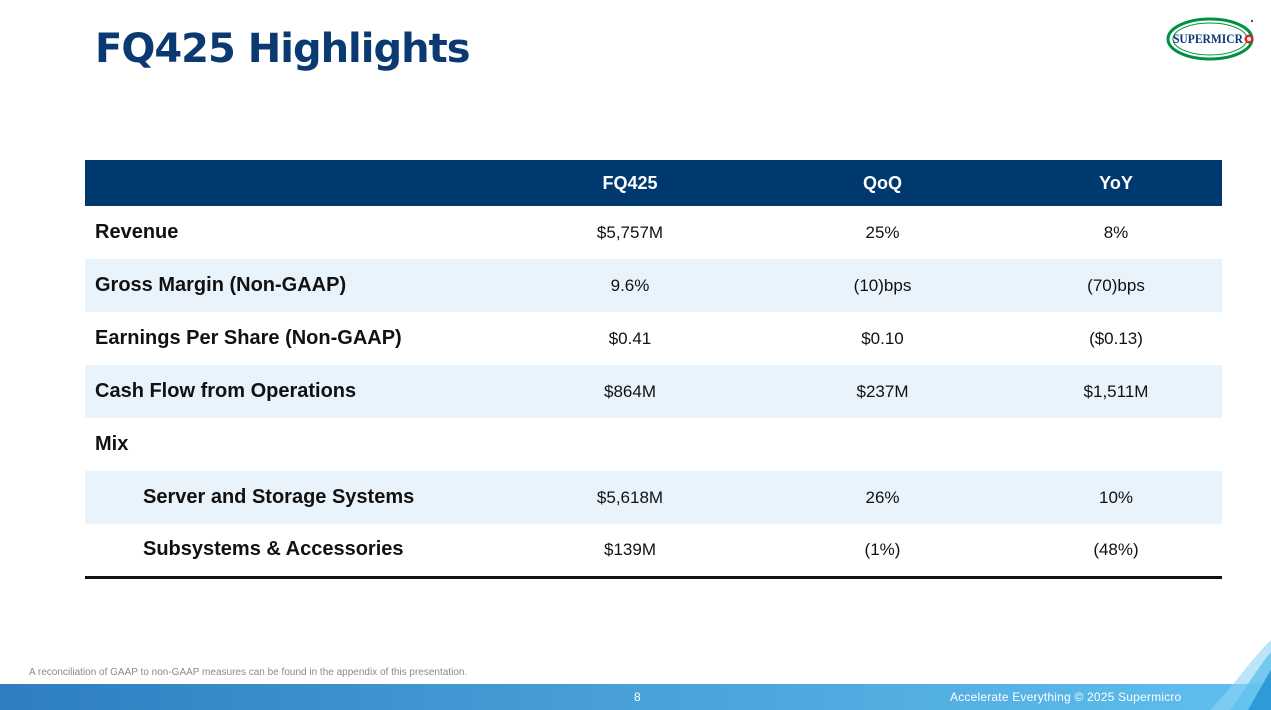 The width and height of the screenshot is (1271, 710). I want to click on header-fq425: FQ425, so click(630, 183).